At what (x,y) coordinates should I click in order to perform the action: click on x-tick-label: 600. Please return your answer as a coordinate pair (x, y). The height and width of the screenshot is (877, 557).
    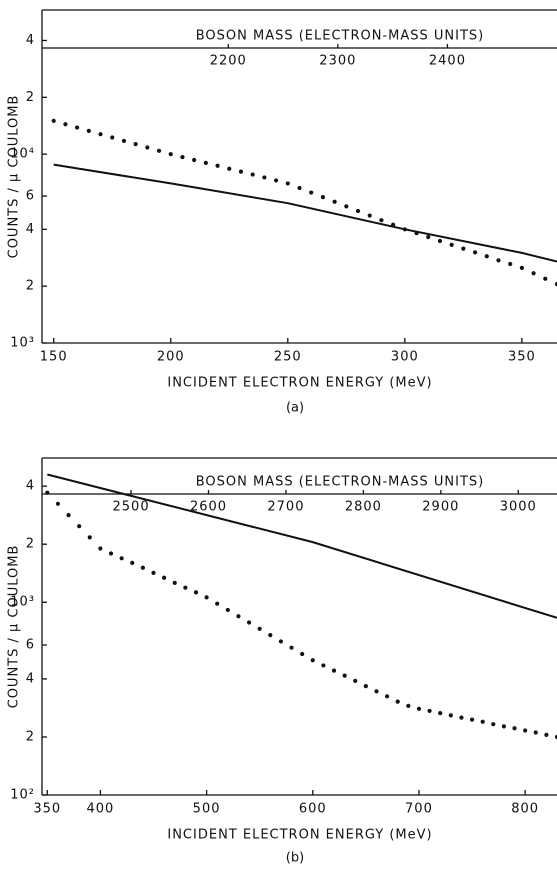
    Looking at the image, I should click on (313, 809).